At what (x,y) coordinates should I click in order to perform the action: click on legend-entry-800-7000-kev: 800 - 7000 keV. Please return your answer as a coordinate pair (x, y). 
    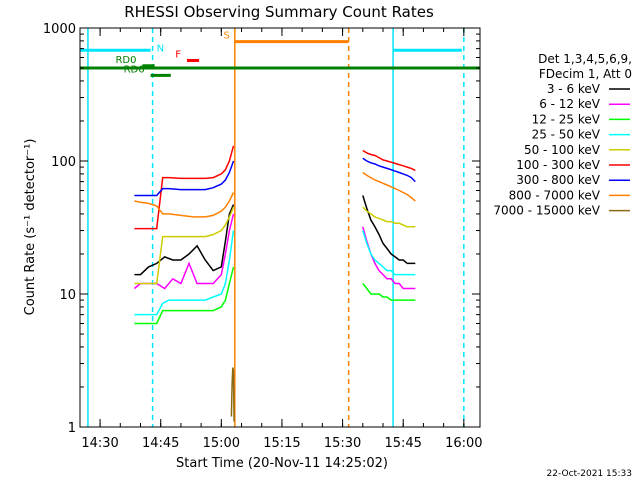
    Looking at the image, I should click on (555, 195).